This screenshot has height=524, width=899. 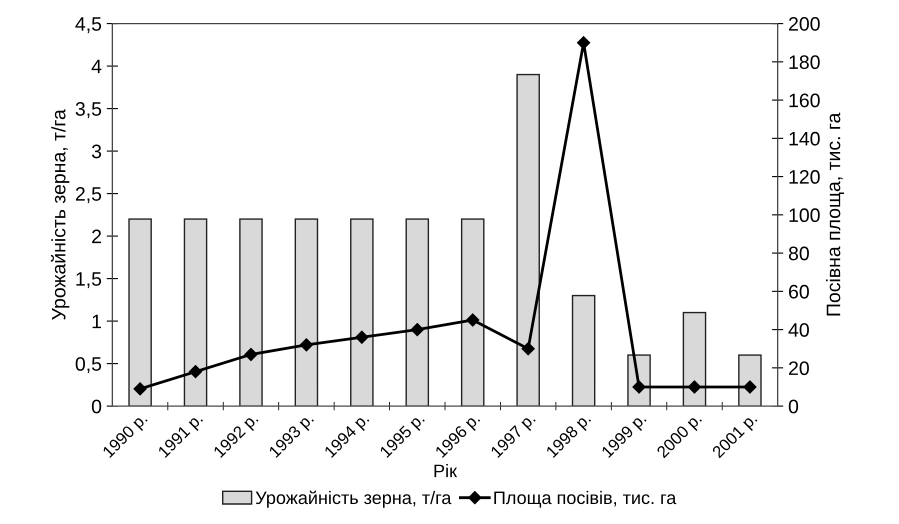 What do you see at coordinates (96, 237) in the screenshot?
I see `y-tick-label: 2` at bounding box center [96, 237].